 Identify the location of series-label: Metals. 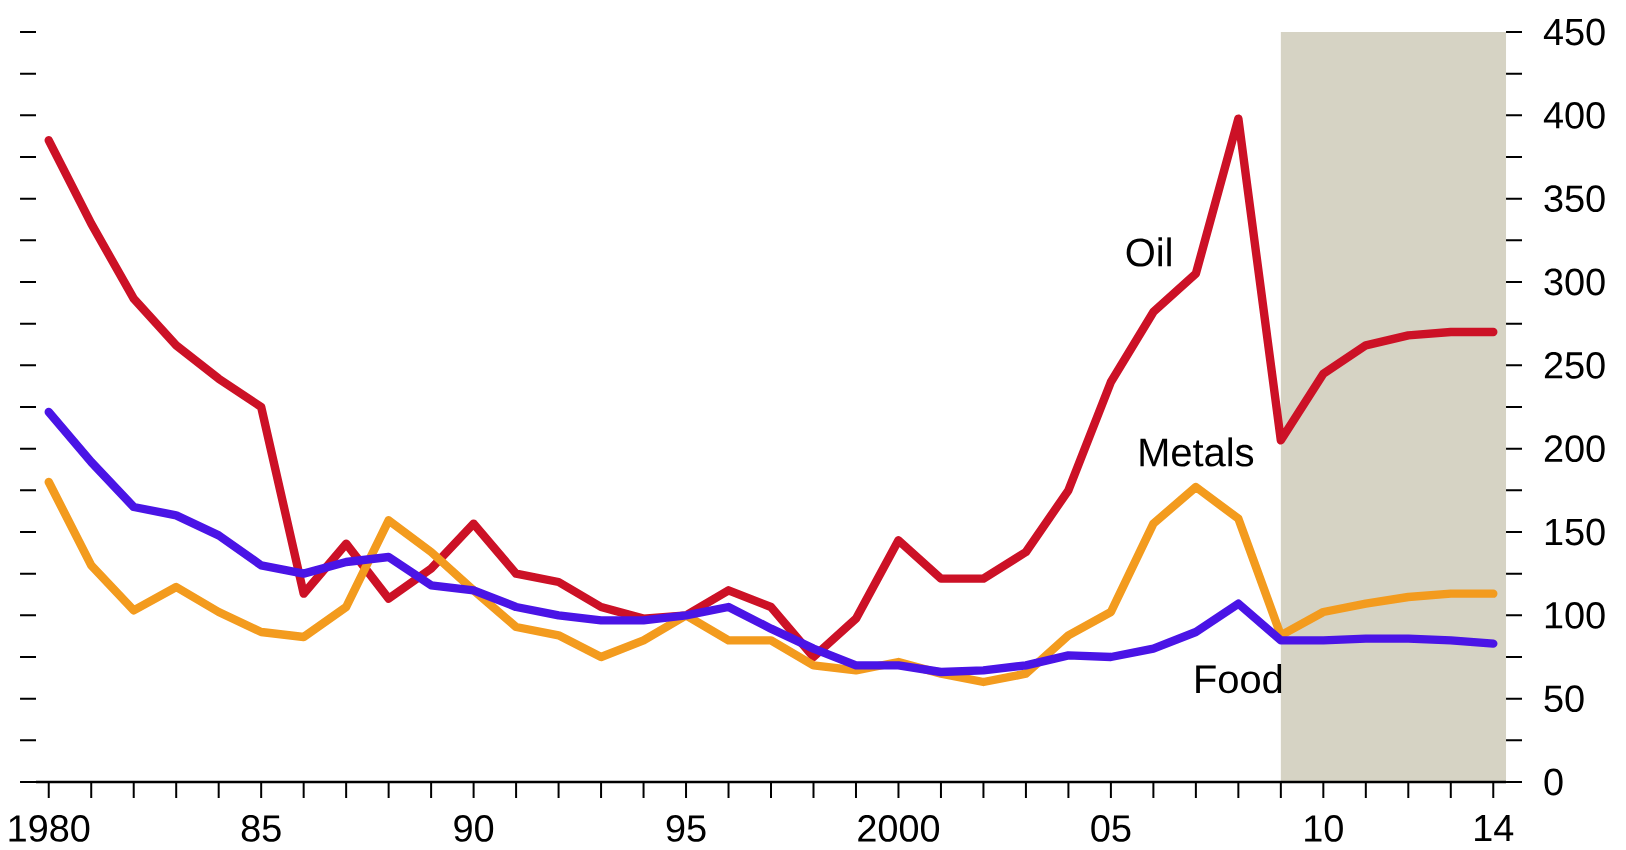
(1197, 452).